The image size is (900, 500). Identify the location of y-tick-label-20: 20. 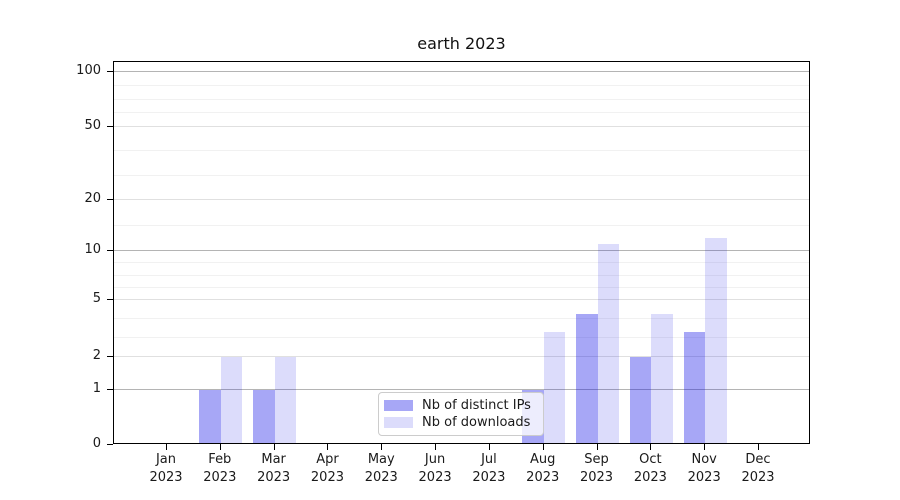
(92, 198).